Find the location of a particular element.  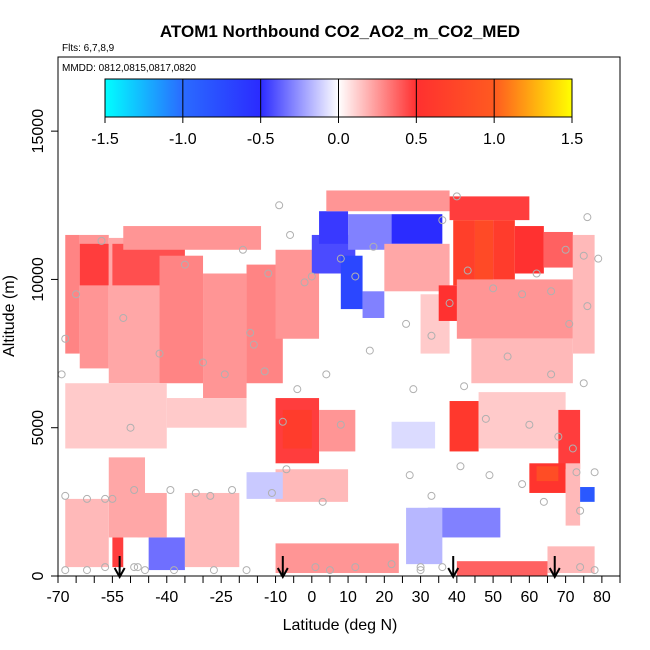

x-tick-label: -10 is located at coordinates (275, 597).